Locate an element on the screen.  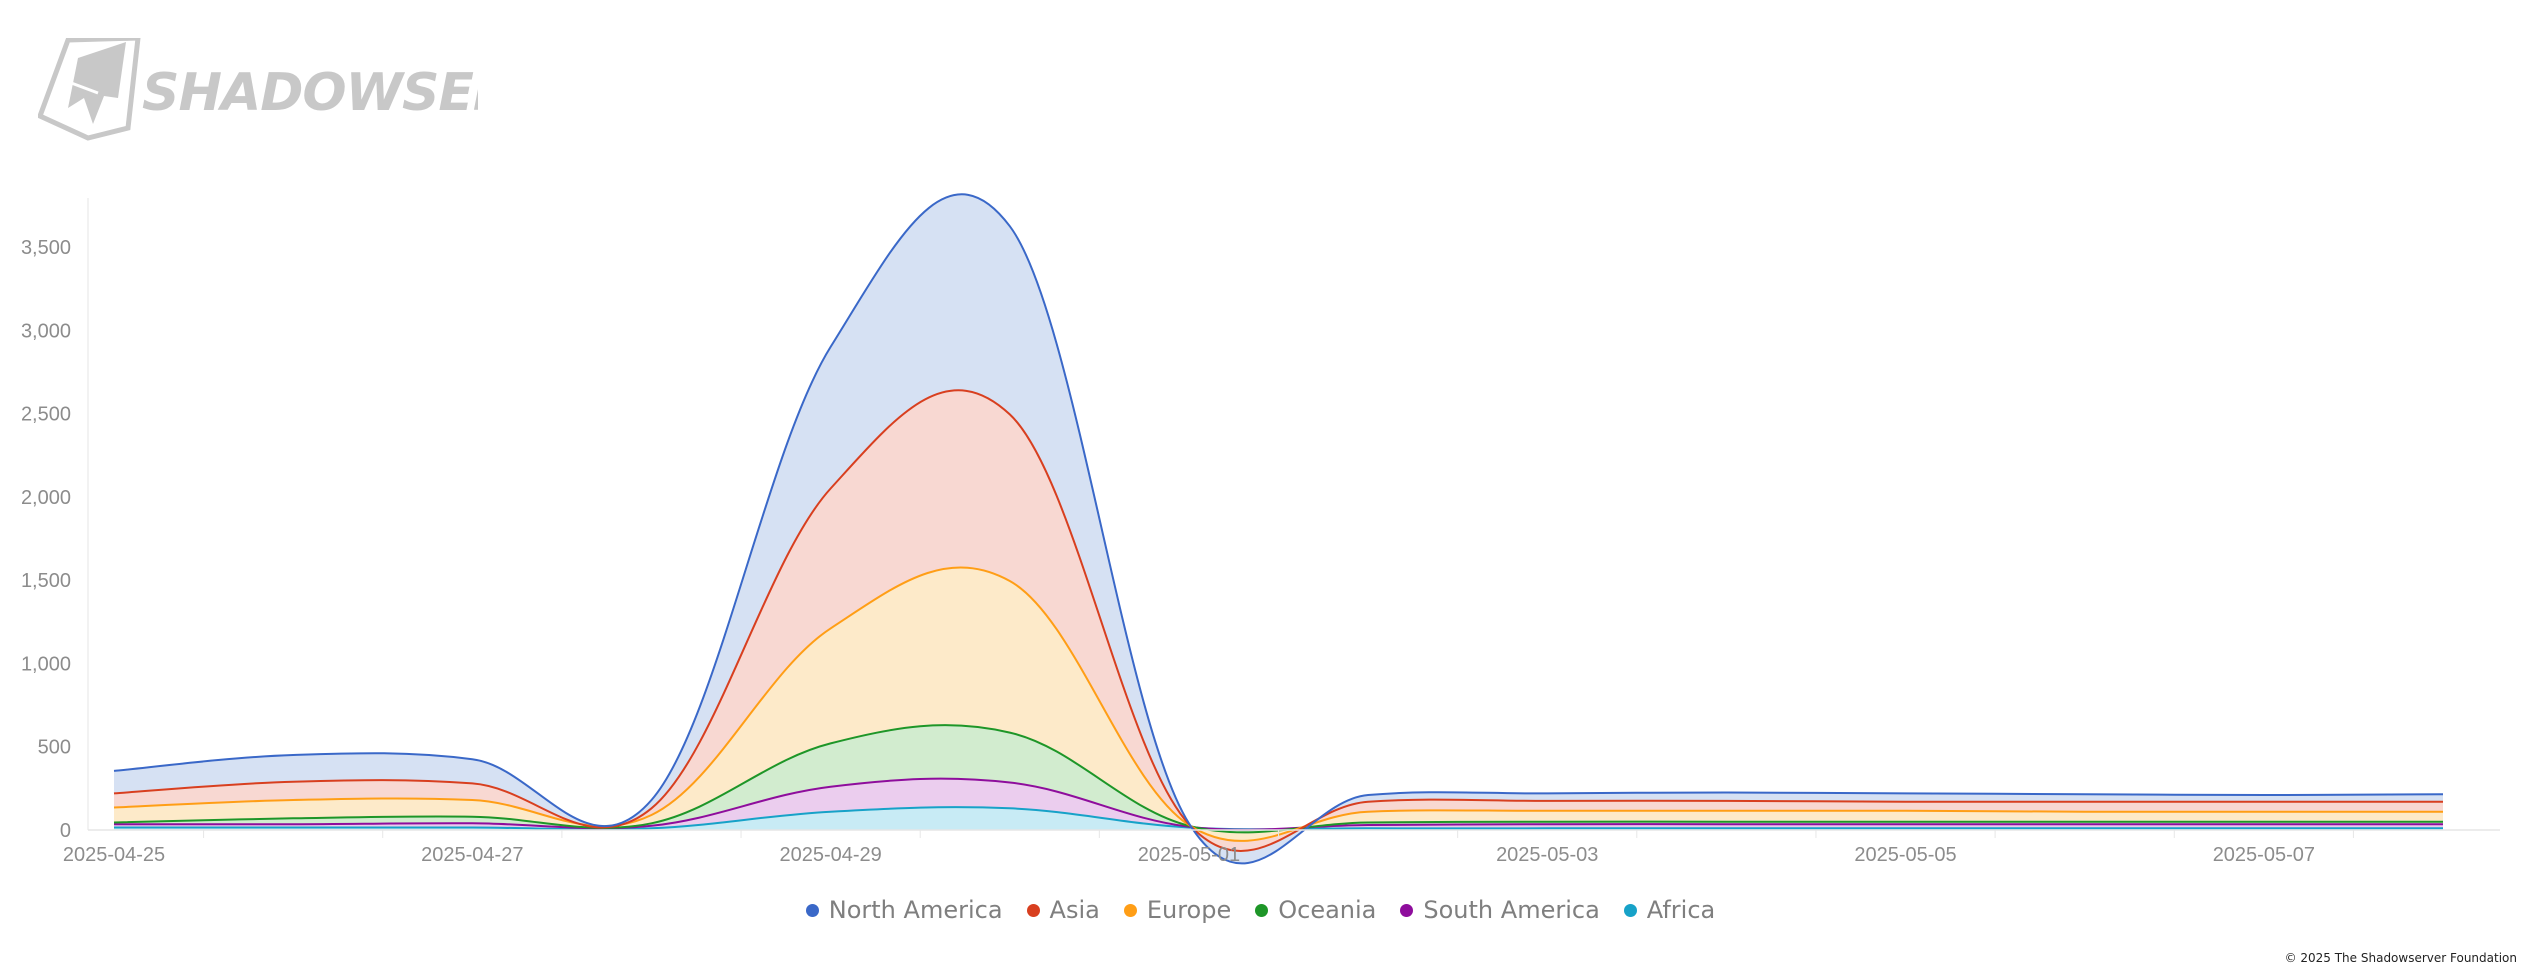
x-tick-label: 2025-04-27 is located at coordinates (472, 855).